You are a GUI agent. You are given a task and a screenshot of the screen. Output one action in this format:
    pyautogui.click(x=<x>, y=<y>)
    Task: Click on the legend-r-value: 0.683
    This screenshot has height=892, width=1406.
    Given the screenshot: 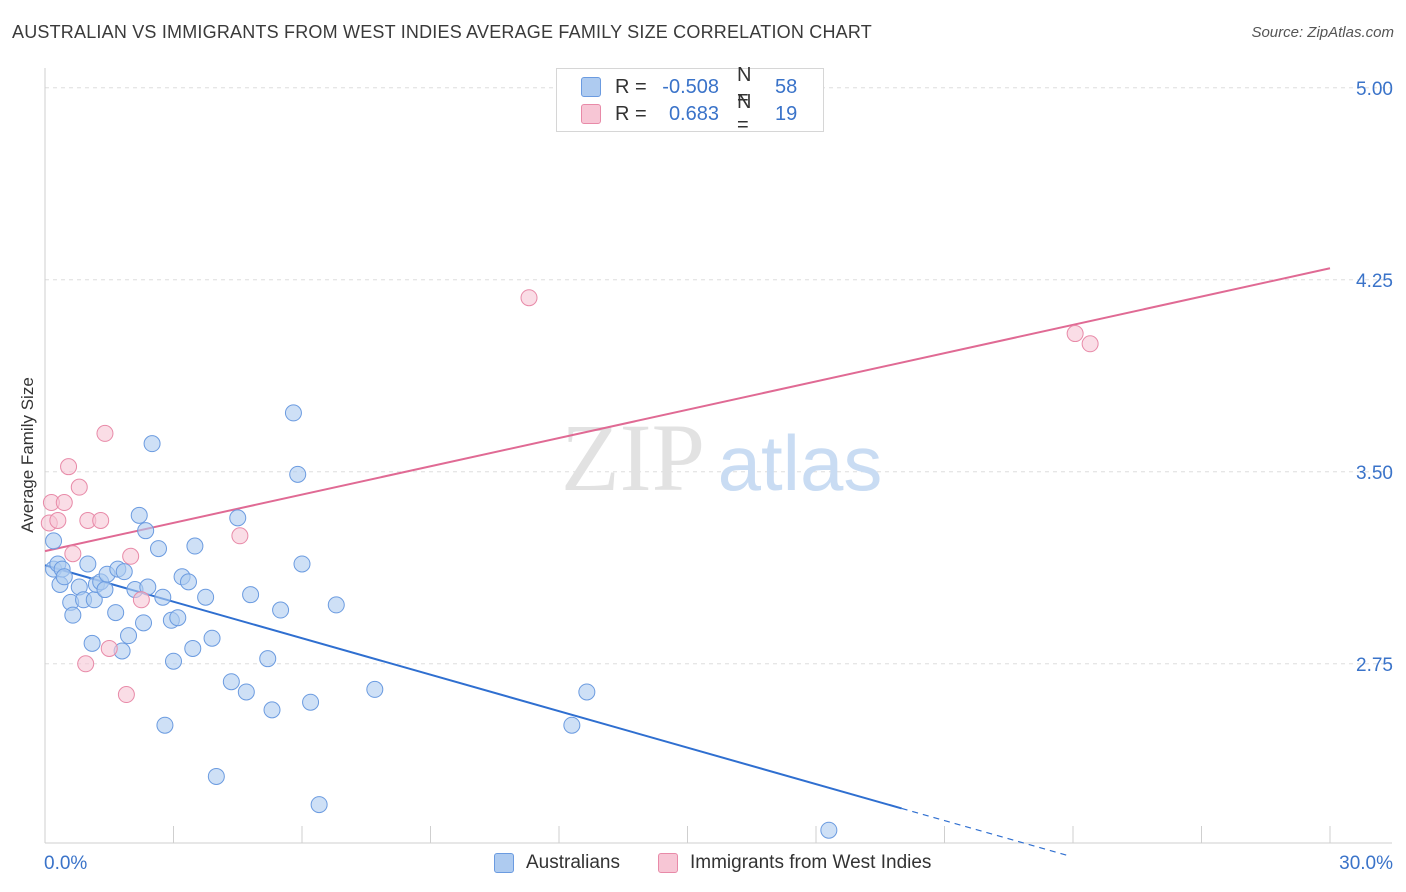 What is the action you would take?
    pyautogui.click(x=693, y=113)
    